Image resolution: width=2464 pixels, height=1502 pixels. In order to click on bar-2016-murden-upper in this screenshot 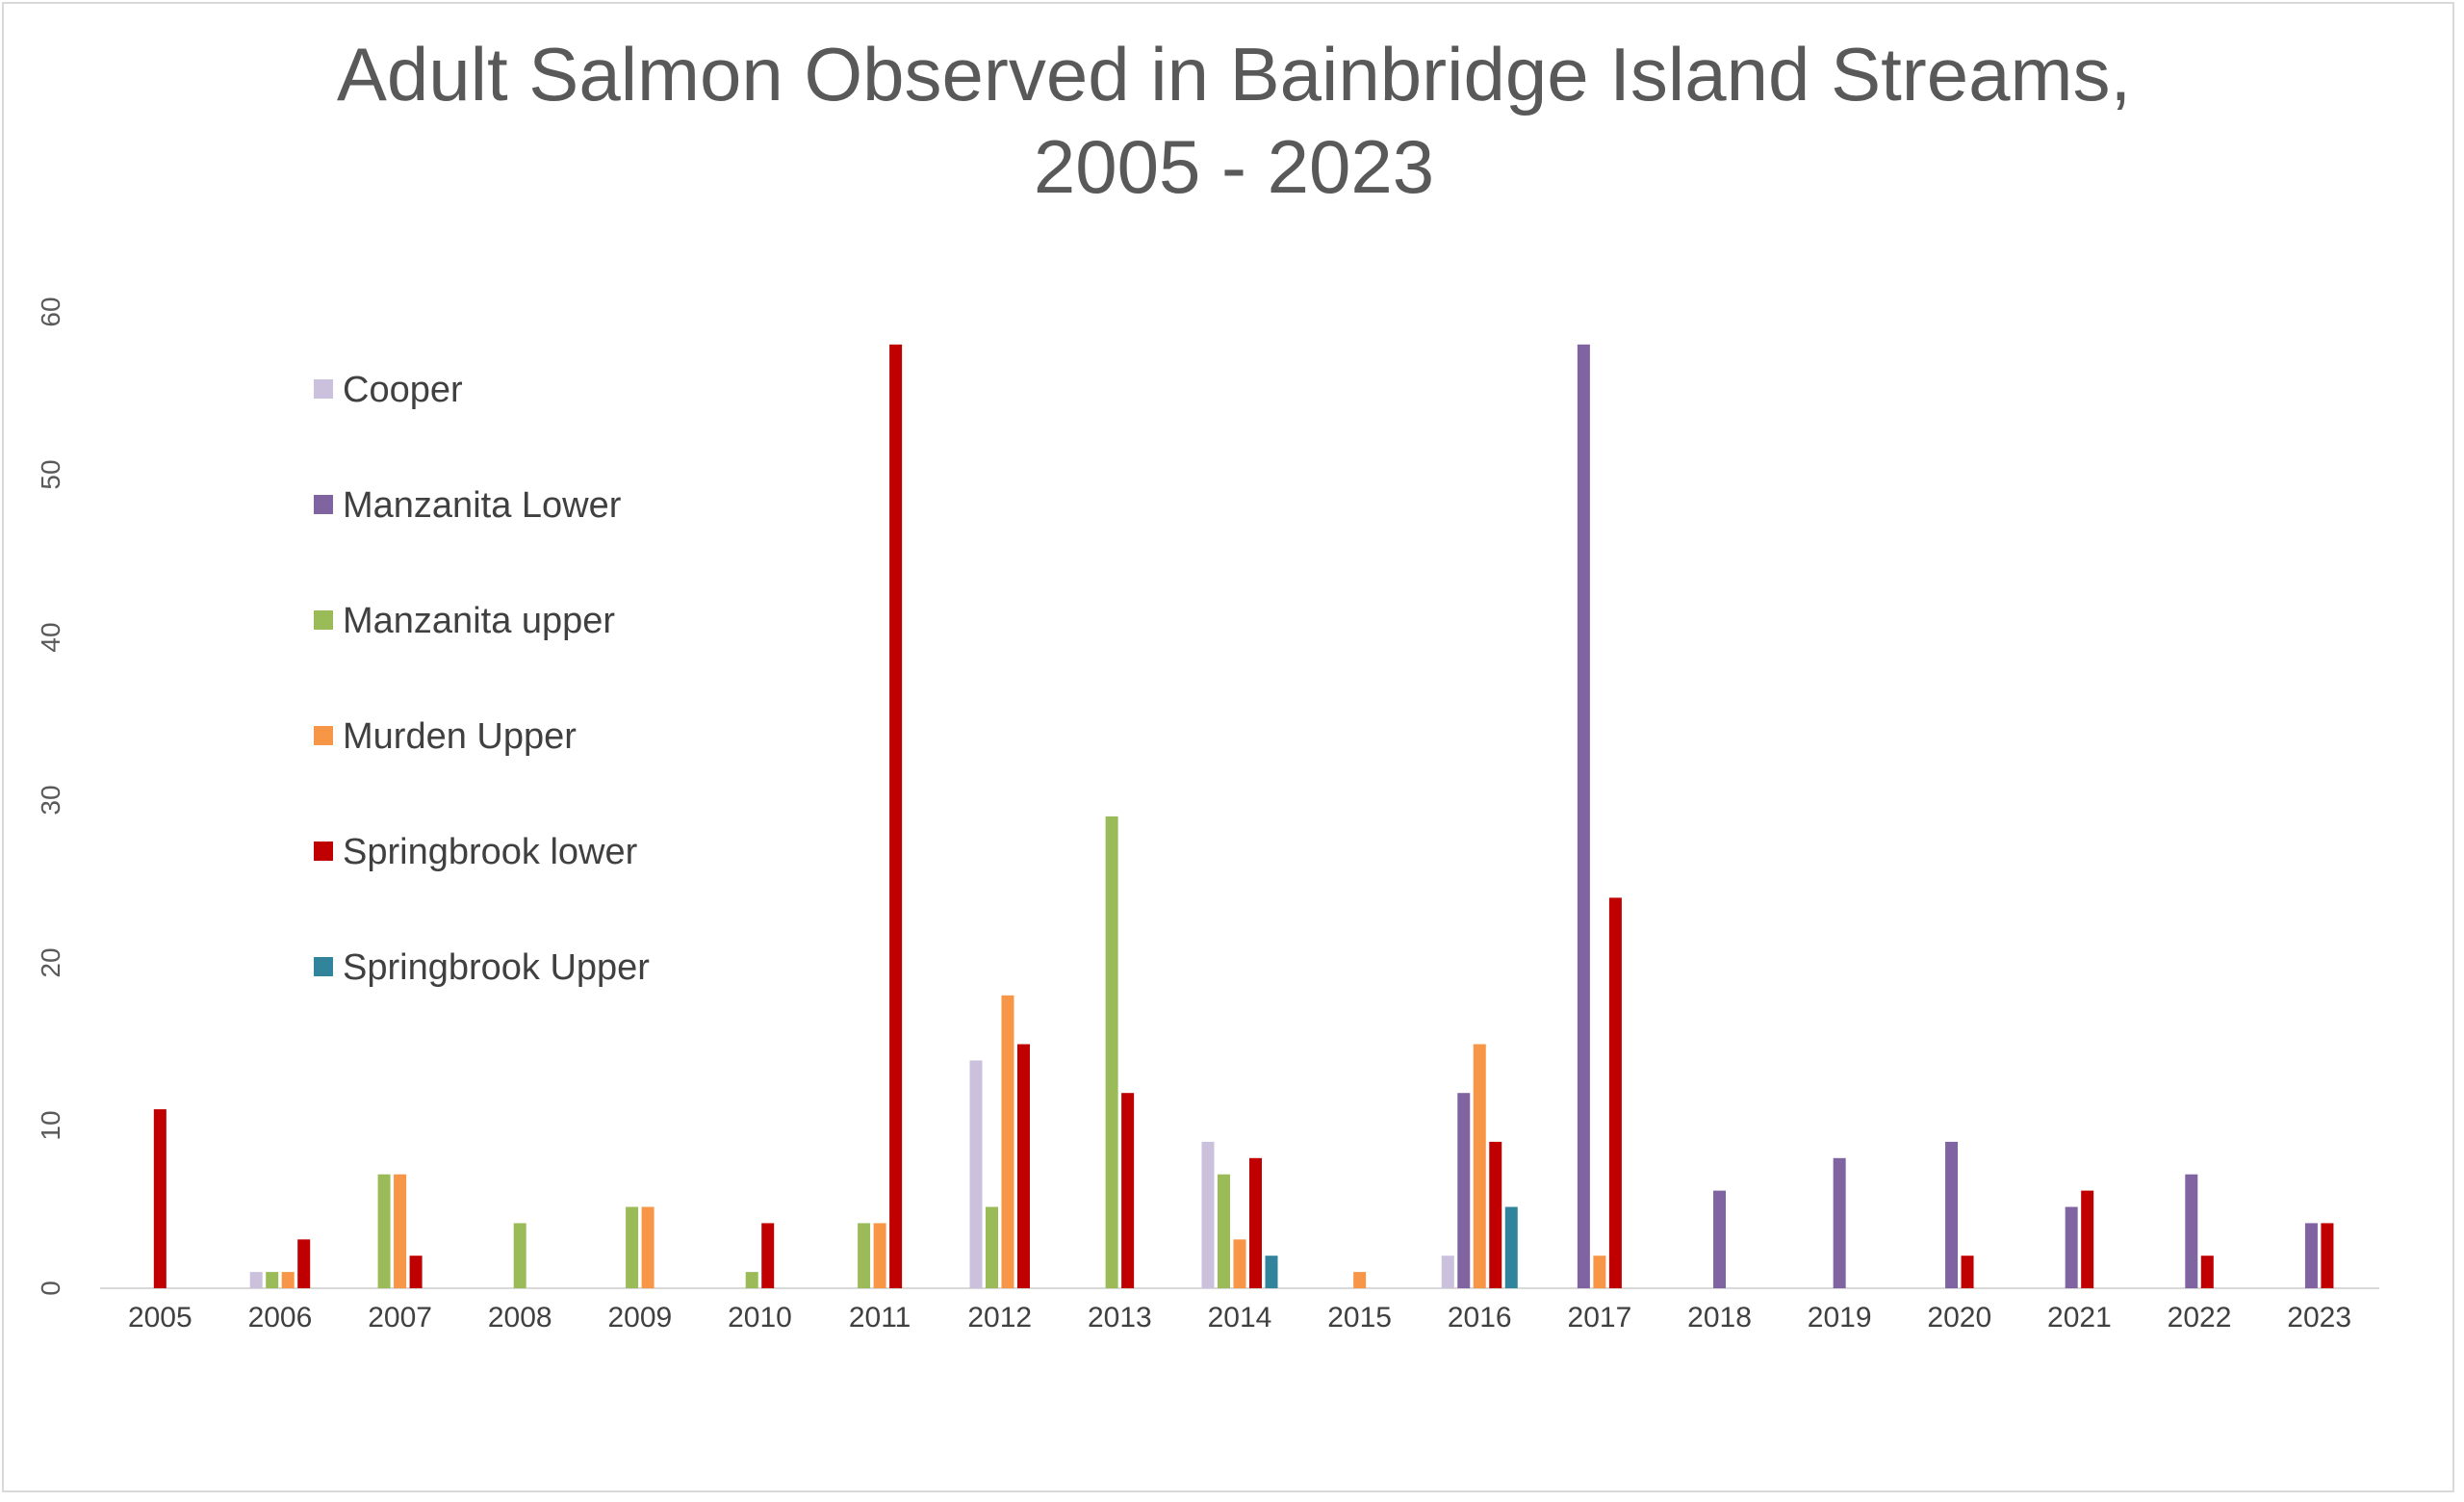, I will do `click(1479, 1166)`.